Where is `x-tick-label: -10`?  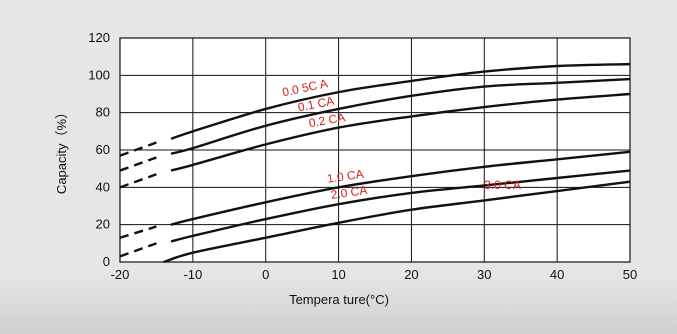
x-tick-label: -10 is located at coordinates (192, 274).